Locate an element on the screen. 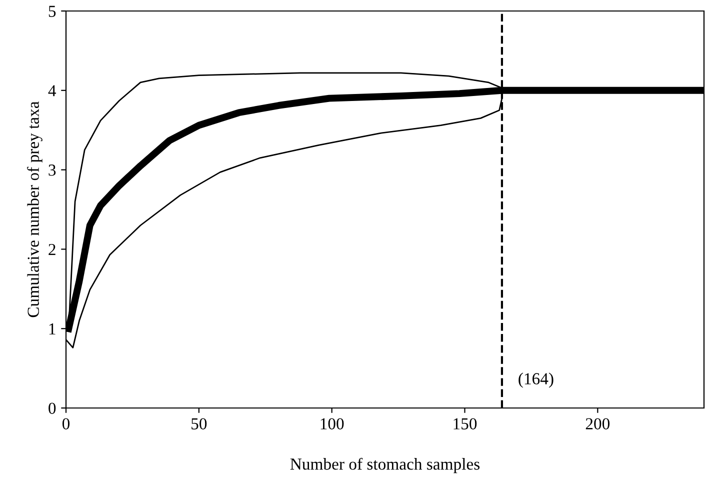 The height and width of the screenshot is (494, 706). y-tick-label: 3 is located at coordinates (52, 170).